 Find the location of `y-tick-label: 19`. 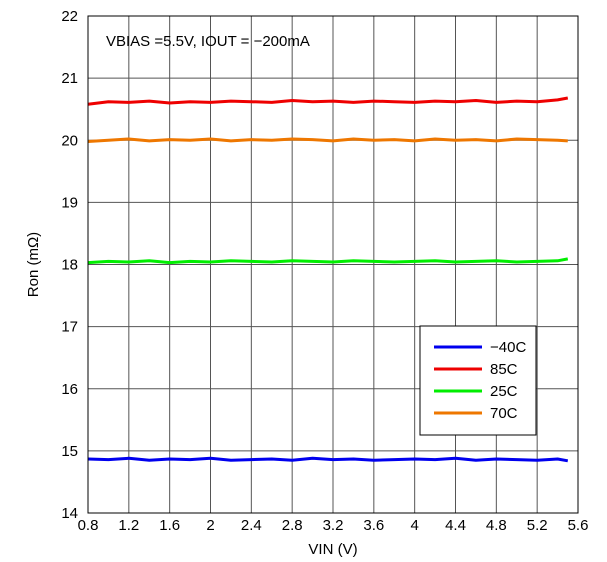

y-tick-label: 19 is located at coordinates (69, 202).